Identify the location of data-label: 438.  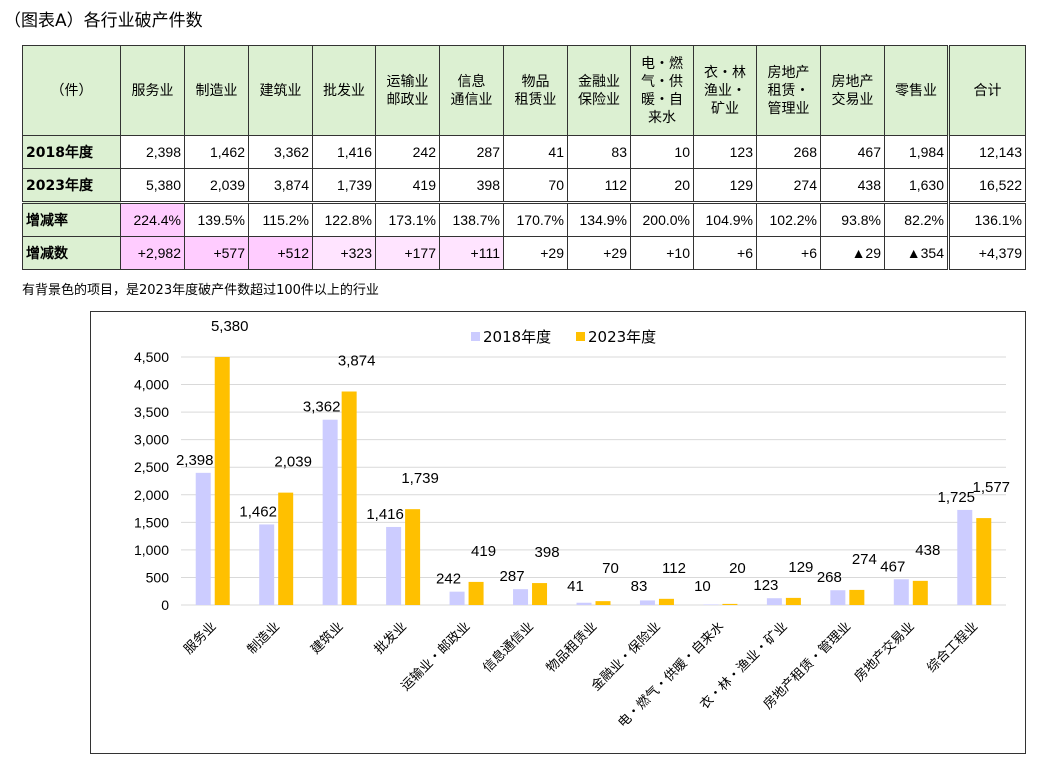
(927, 550).